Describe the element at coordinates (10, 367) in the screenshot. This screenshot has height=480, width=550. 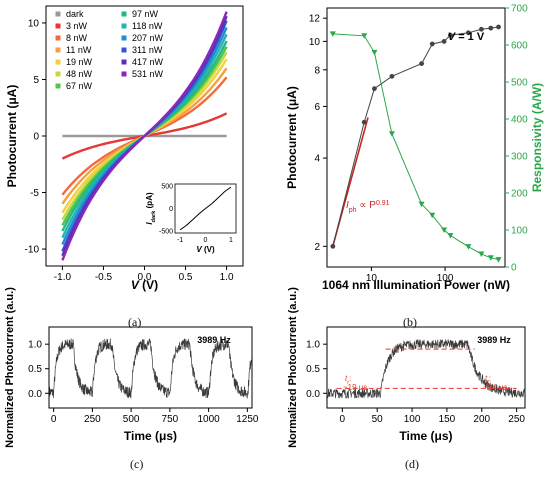
I see `panel-c-ylabel: Normalized Photocurrent (a.u.)` at that location.